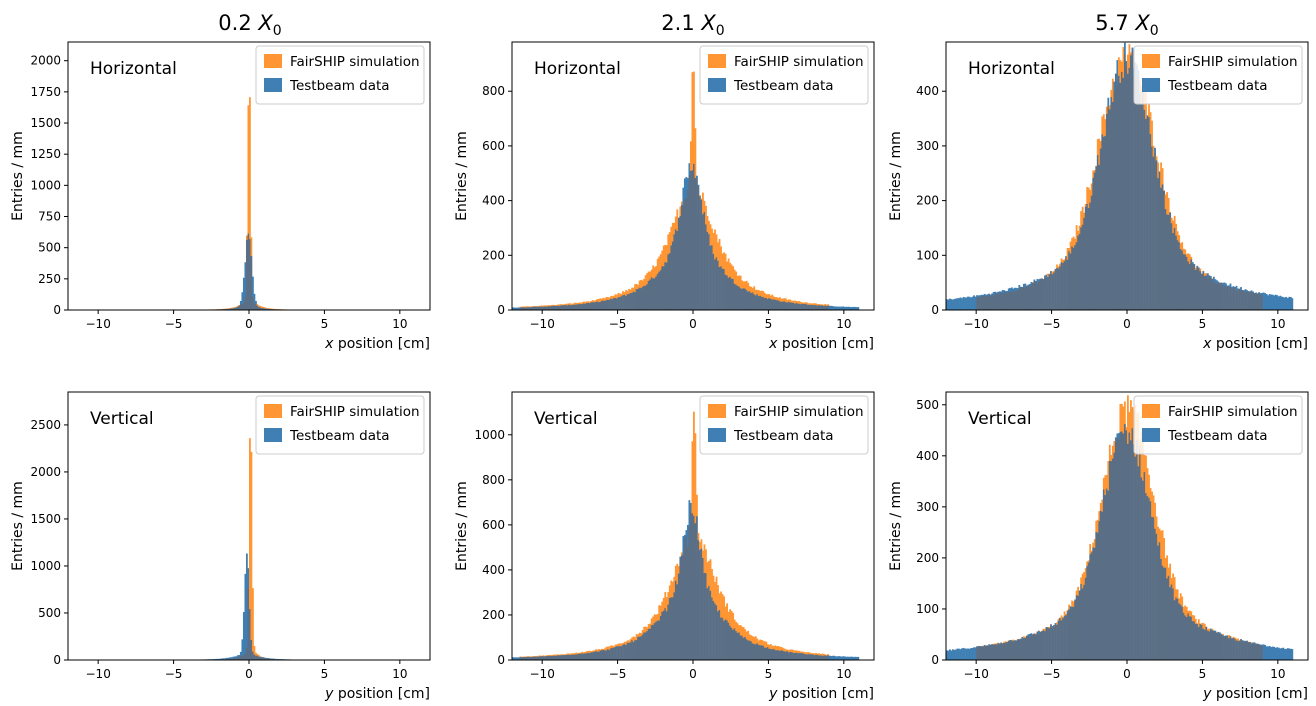  Describe the element at coordinates (799, 62) in the screenshot. I see `legend-entry: FairSHIP simulation` at that location.